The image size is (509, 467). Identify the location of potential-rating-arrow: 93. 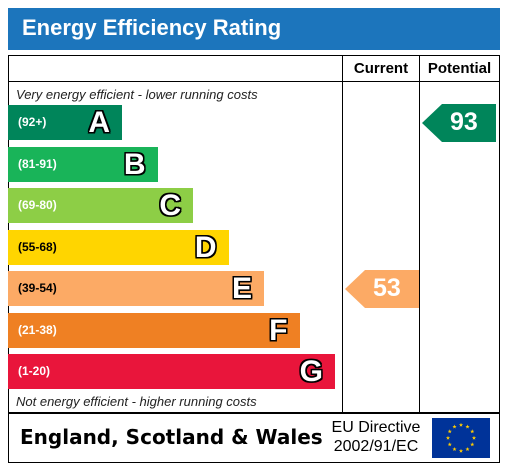
(459, 122).